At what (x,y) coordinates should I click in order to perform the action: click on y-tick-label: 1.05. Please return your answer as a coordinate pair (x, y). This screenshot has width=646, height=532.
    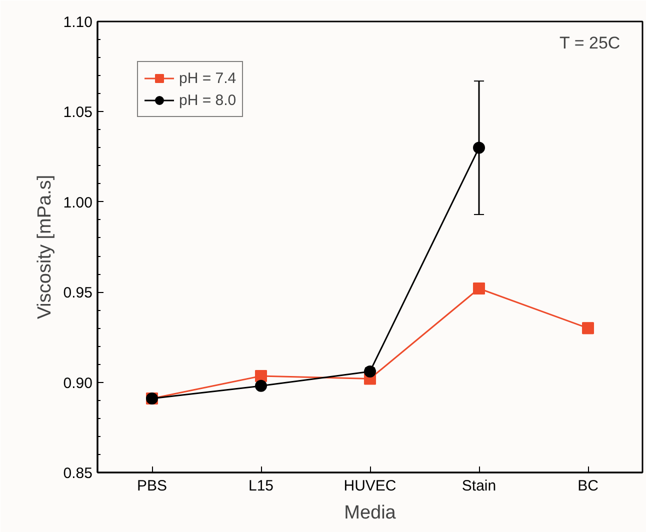
    Looking at the image, I should click on (78, 113).